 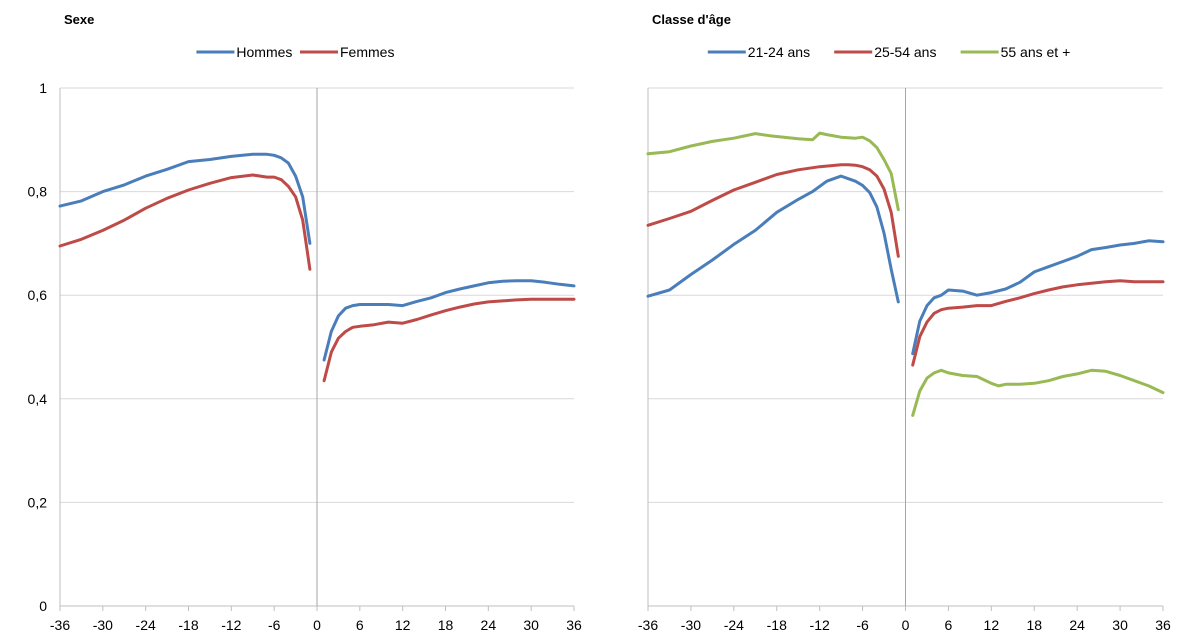 I want to click on series-line-21-24-ans-after, so click(x=1038, y=297).